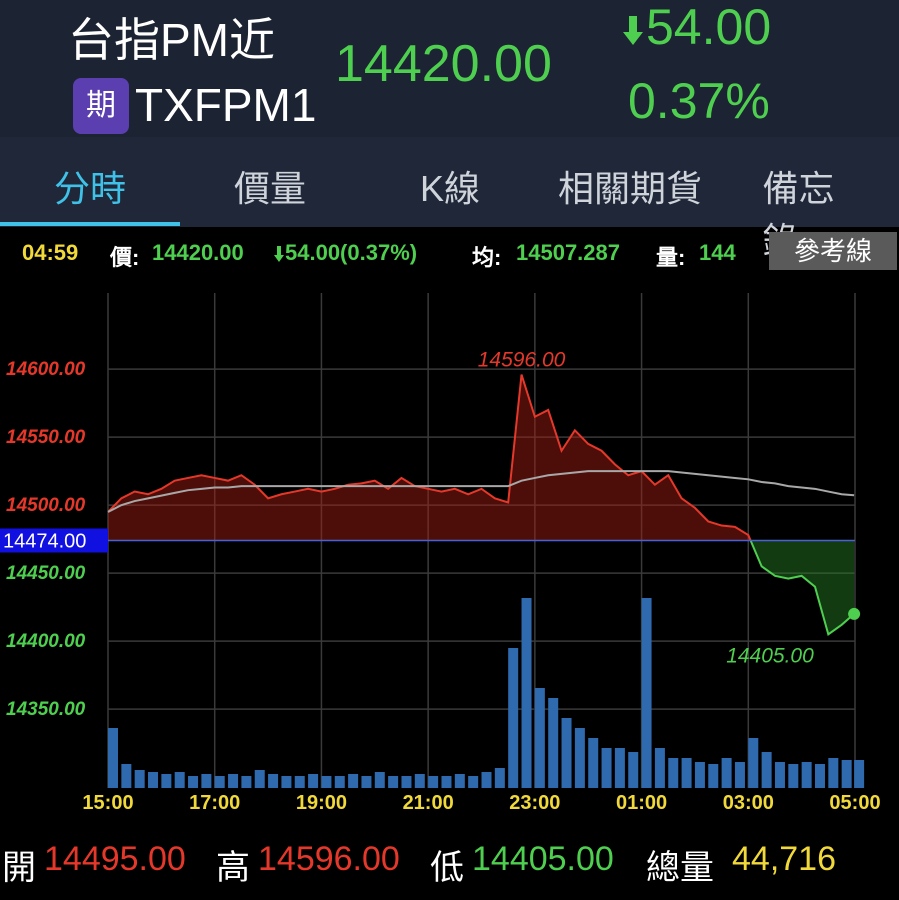 Image resolution: width=899 pixels, height=900 pixels. What do you see at coordinates (46, 709) in the screenshot?
I see `y-tick-label: 14350.00` at bounding box center [46, 709].